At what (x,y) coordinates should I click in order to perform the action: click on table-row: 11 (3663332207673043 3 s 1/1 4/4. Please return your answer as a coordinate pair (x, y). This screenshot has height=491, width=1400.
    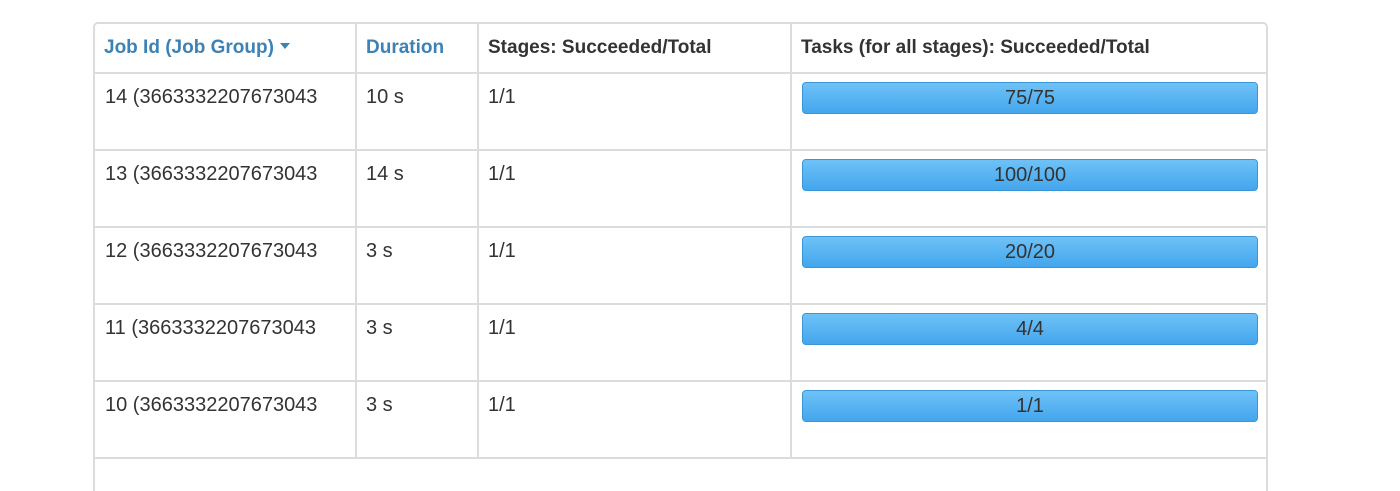
    Looking at the image, I should click on (680, 343).